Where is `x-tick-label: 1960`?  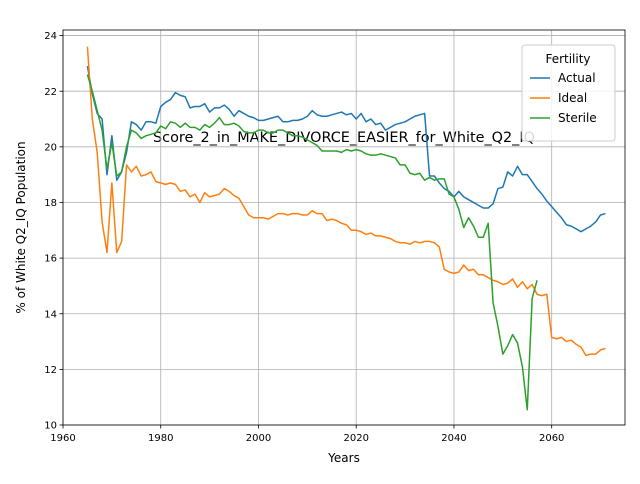
x-tick-label: 1960 is located at coordinates (62, 438).